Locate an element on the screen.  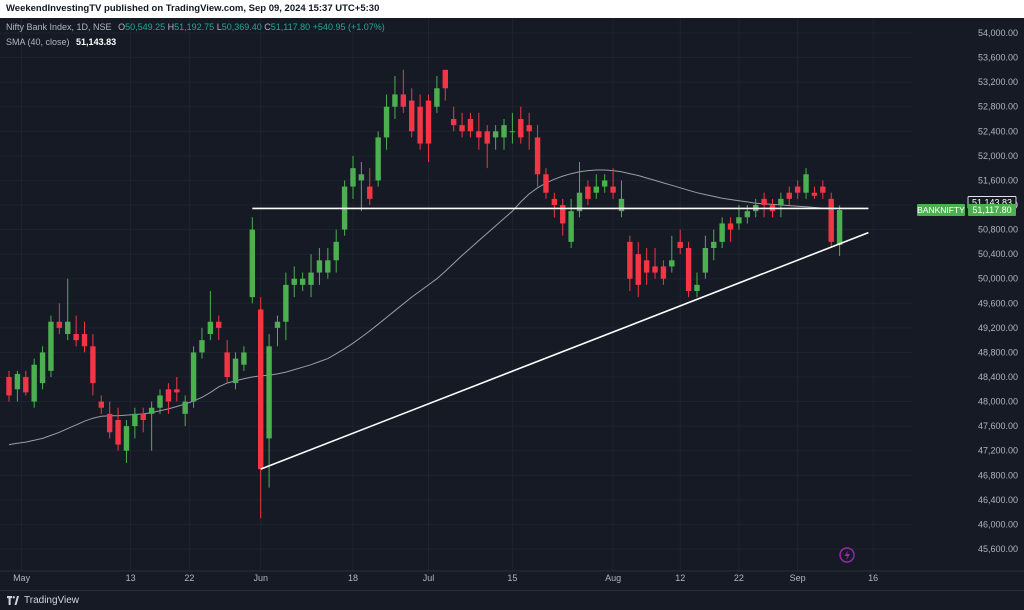
time-axis: May 13 22 Jun 18 Jul 15 Aug 12 22 Sep 16 is located at coordinates (512, 576).